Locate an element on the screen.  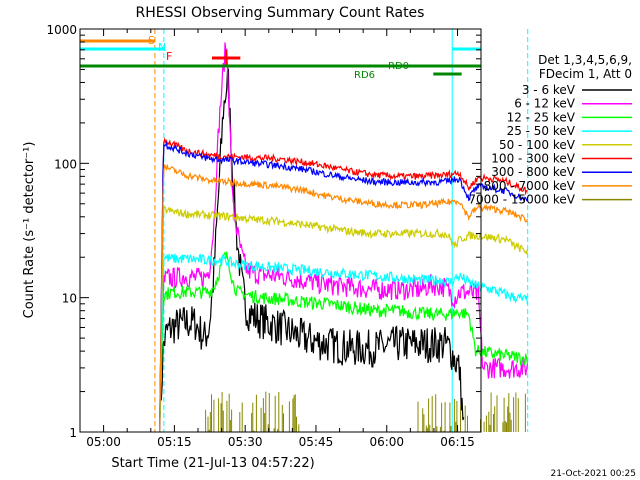
legend-label: 25 - 50 keV is located at coordinates (541, 131).